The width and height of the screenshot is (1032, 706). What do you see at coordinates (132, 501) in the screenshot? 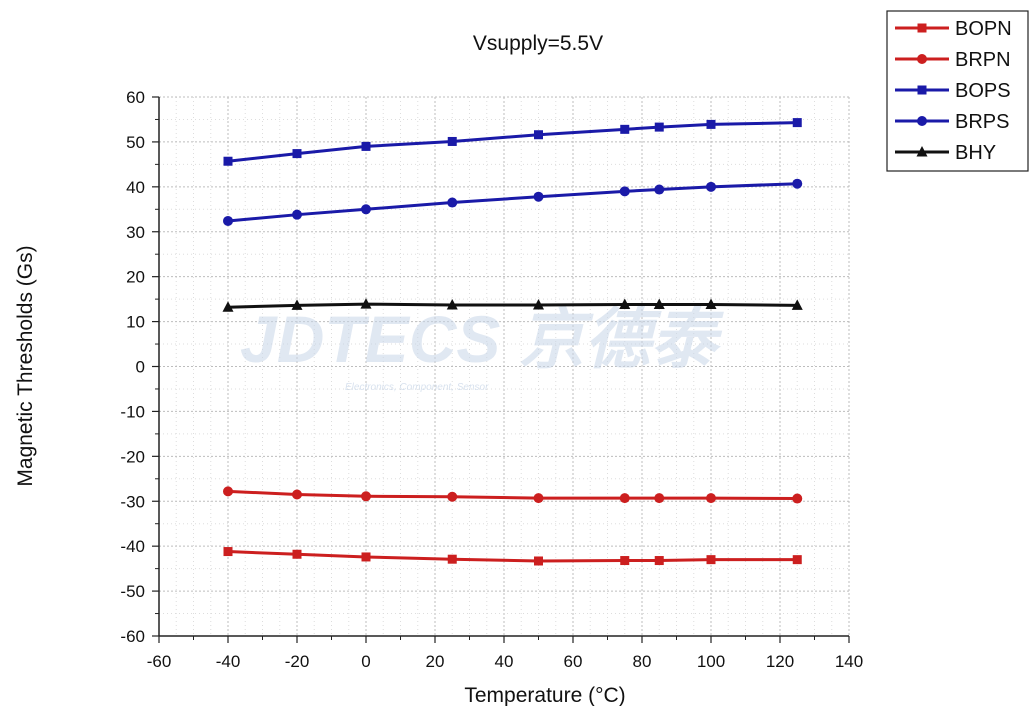
I see `y-tick-label: -30` at bounding box center [132, 501].